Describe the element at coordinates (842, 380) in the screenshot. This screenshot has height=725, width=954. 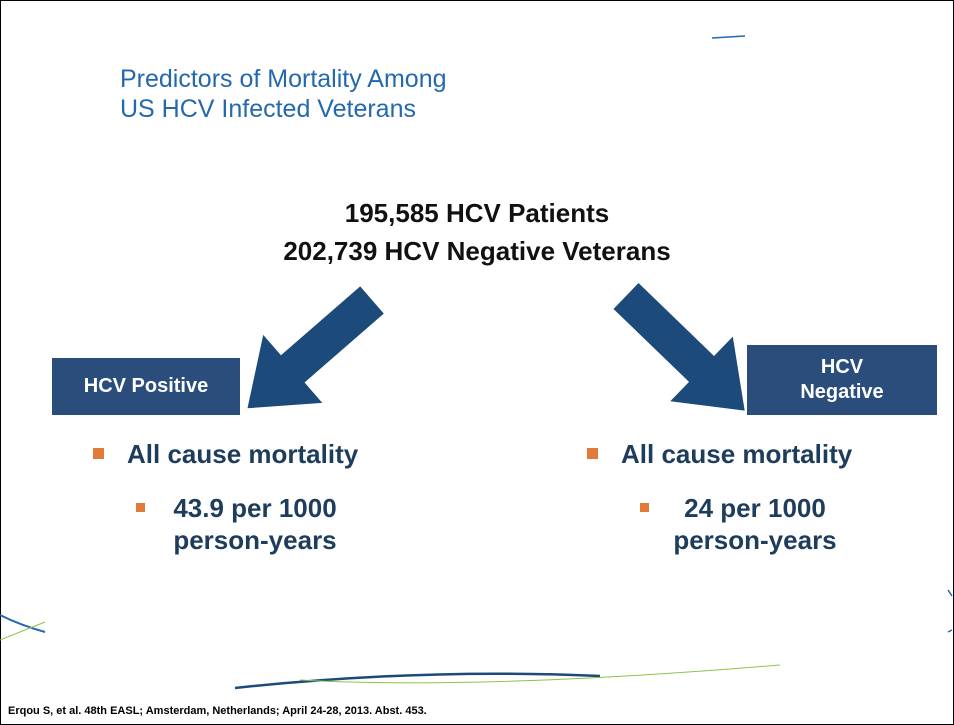
I see `group-label: HCV Negative` at that location.